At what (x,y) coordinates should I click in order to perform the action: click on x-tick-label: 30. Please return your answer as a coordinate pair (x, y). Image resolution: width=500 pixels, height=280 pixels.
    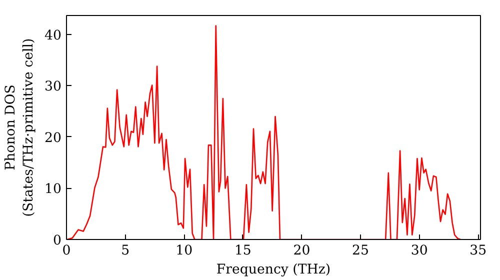
    Looking at the image, I should click on (419, 251).